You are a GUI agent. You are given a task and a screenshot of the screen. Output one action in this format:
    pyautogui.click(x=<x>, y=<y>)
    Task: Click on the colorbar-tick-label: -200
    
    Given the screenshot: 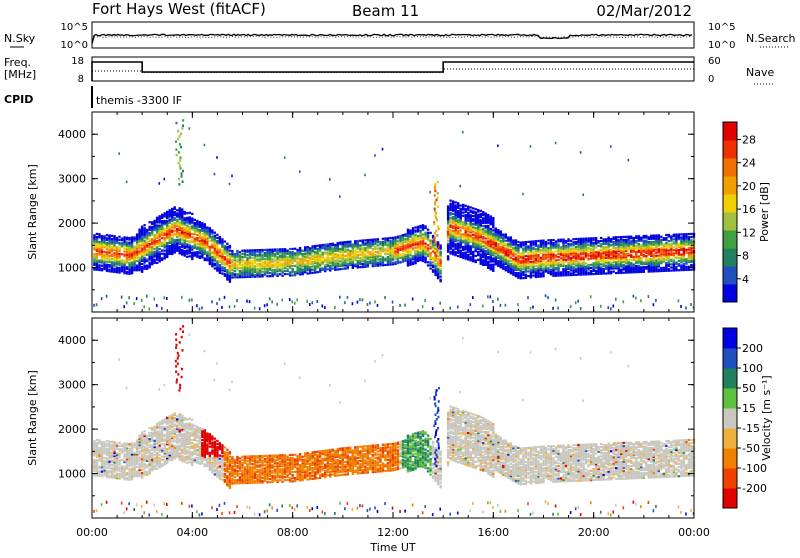 What is the action you would take?
    pyautogui.click(x=754, y=488)
    